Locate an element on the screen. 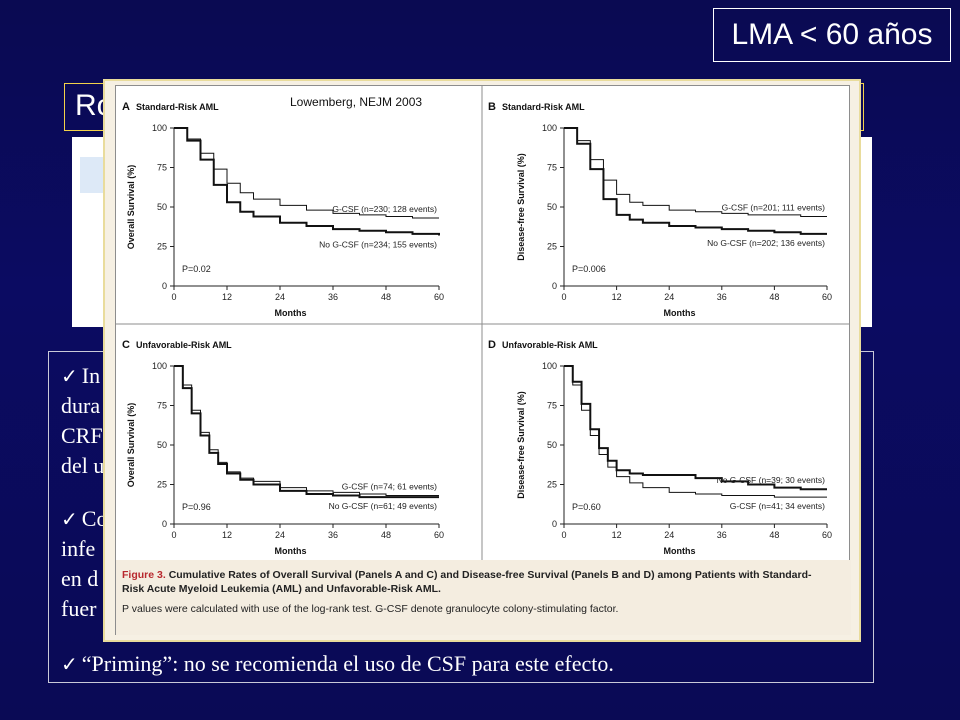 The width and height of the screenshot is (960, 720). caption-figure-label: Figure 3. is located at coordinates (144, 575).